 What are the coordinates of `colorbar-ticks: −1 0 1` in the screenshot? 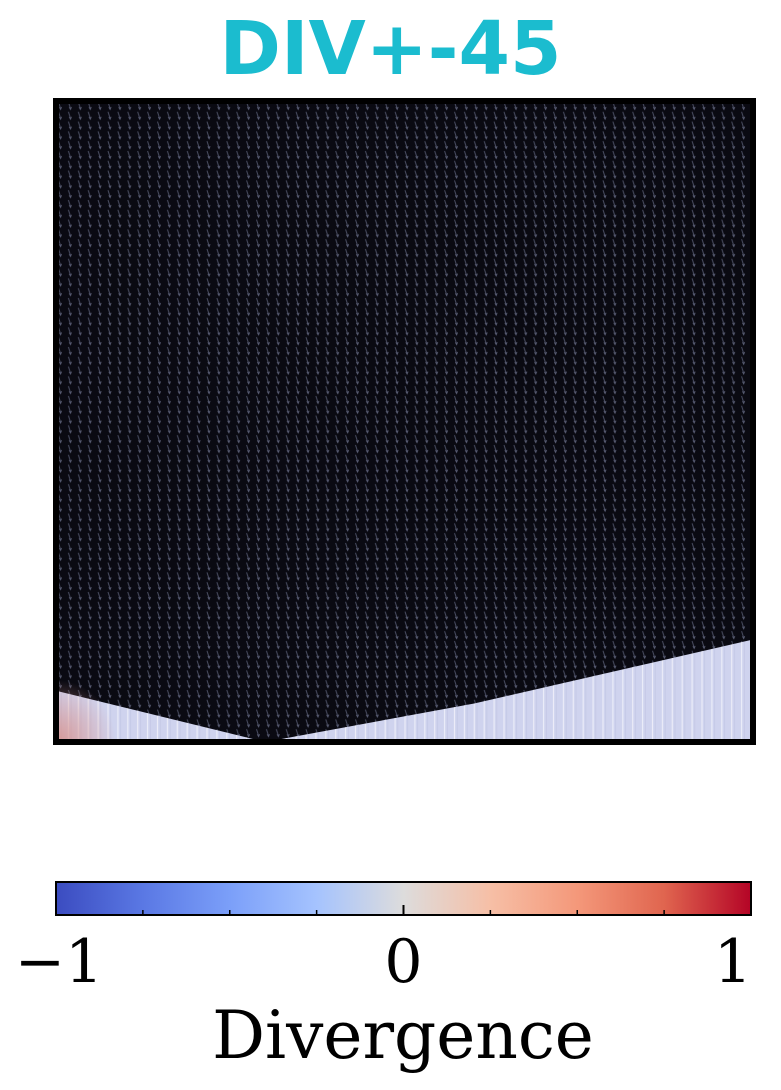 It's located at (383, 951).